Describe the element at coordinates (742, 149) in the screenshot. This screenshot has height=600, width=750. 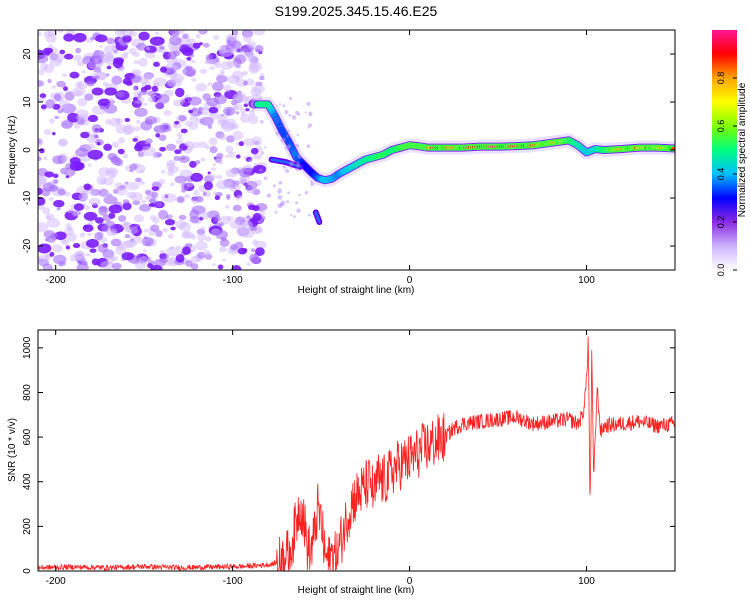
I see `colorbar-label: Normalized spectral amplitude` at that location.